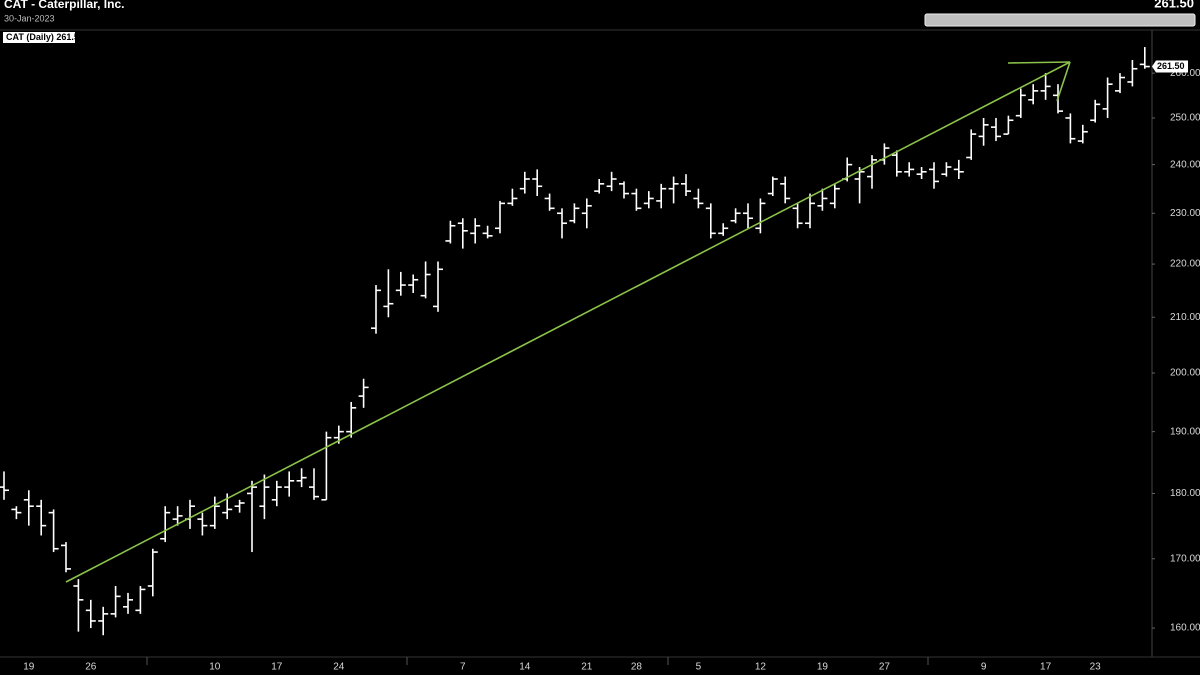 The image size is (1200, 675). What do you see at coordinates (525, 667) in the screenshot?
I see `x-tick-label: 14` at bounding box center [525, 667].